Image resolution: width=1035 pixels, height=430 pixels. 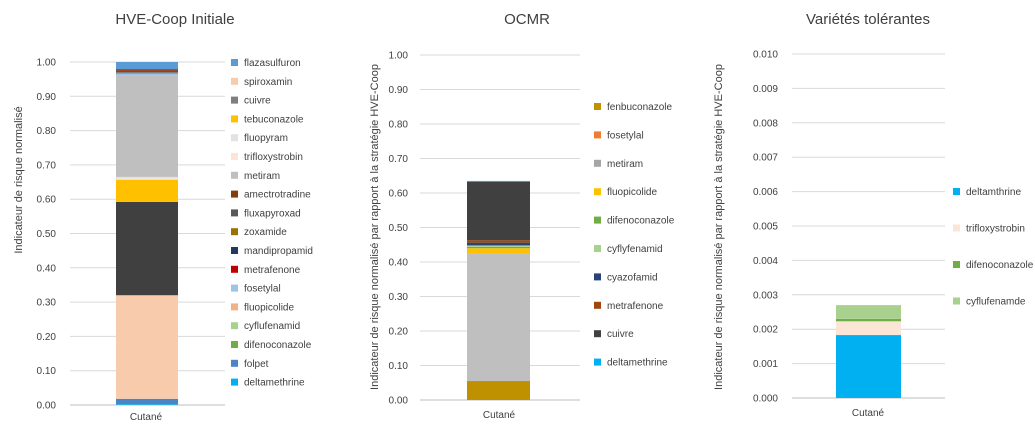 I want to click on legend-entry: deltamethrine, so click(x=268, y=383).